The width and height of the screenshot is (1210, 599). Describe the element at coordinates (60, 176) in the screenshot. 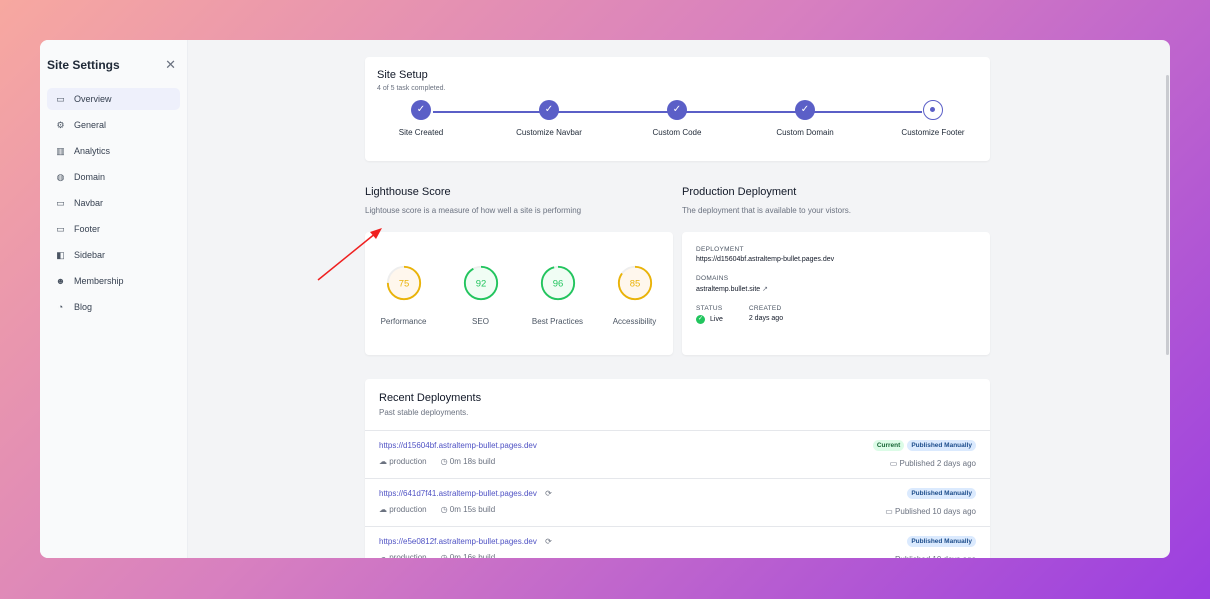

I see `globe-icon: ◍` at that location.